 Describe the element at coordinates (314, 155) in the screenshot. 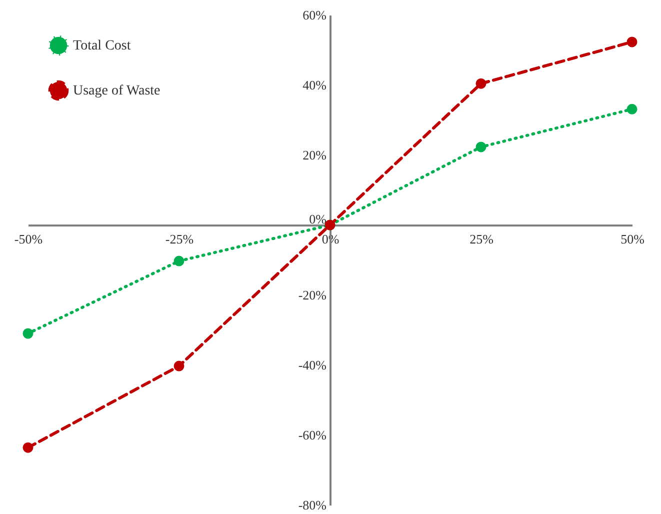

I see `y-tick-label: 20%` at that location.